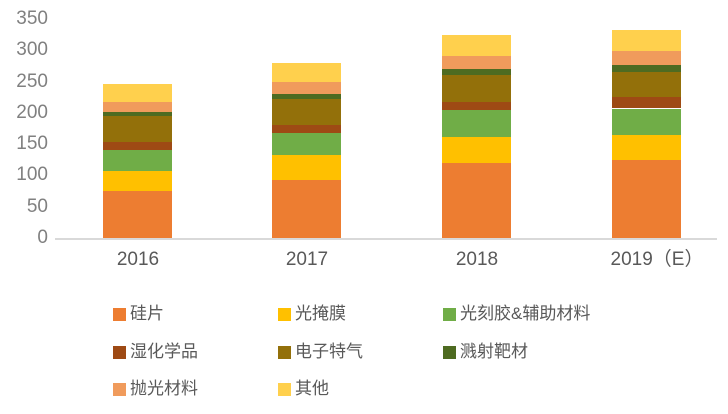  What do you see at coordinates (32, 144) in the screenshot?
I see `y-axis-tick-label: 150` at bounding box center [32, 144].